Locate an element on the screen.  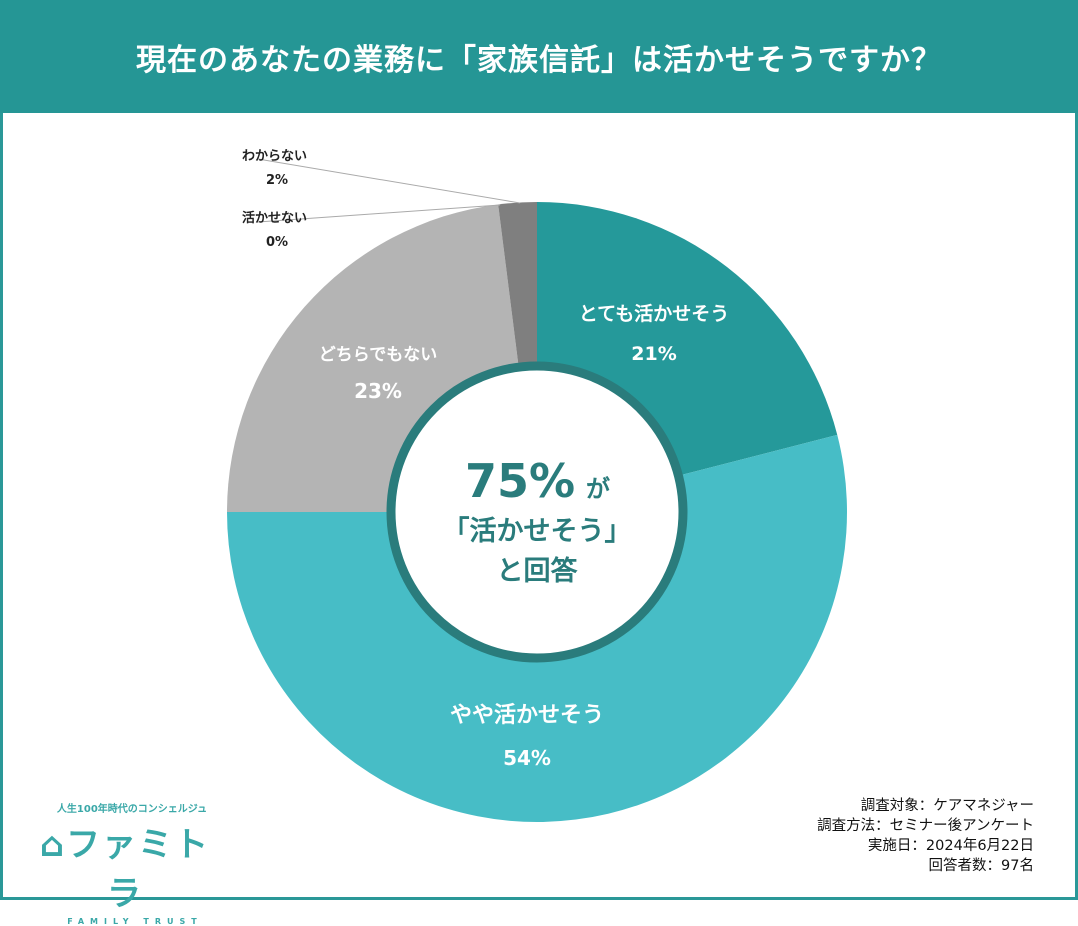
house-icon: ⌂ is located at coordinates (53, 845).